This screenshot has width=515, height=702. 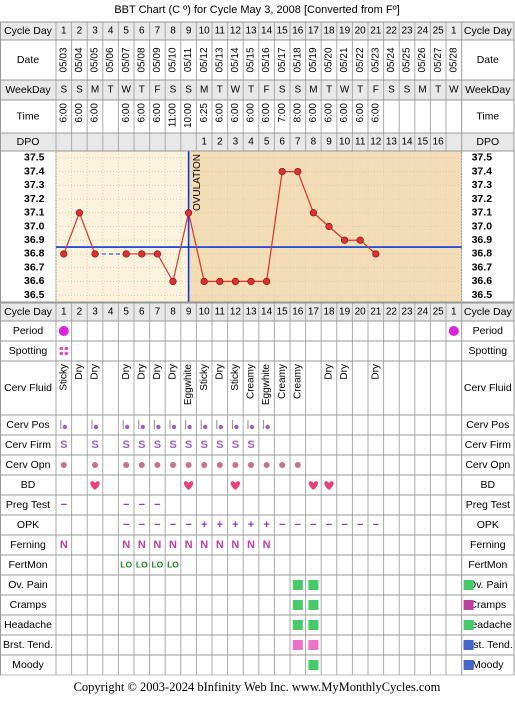 I want to click on cycle_day-cell: 8, so click(x=173, y=312).